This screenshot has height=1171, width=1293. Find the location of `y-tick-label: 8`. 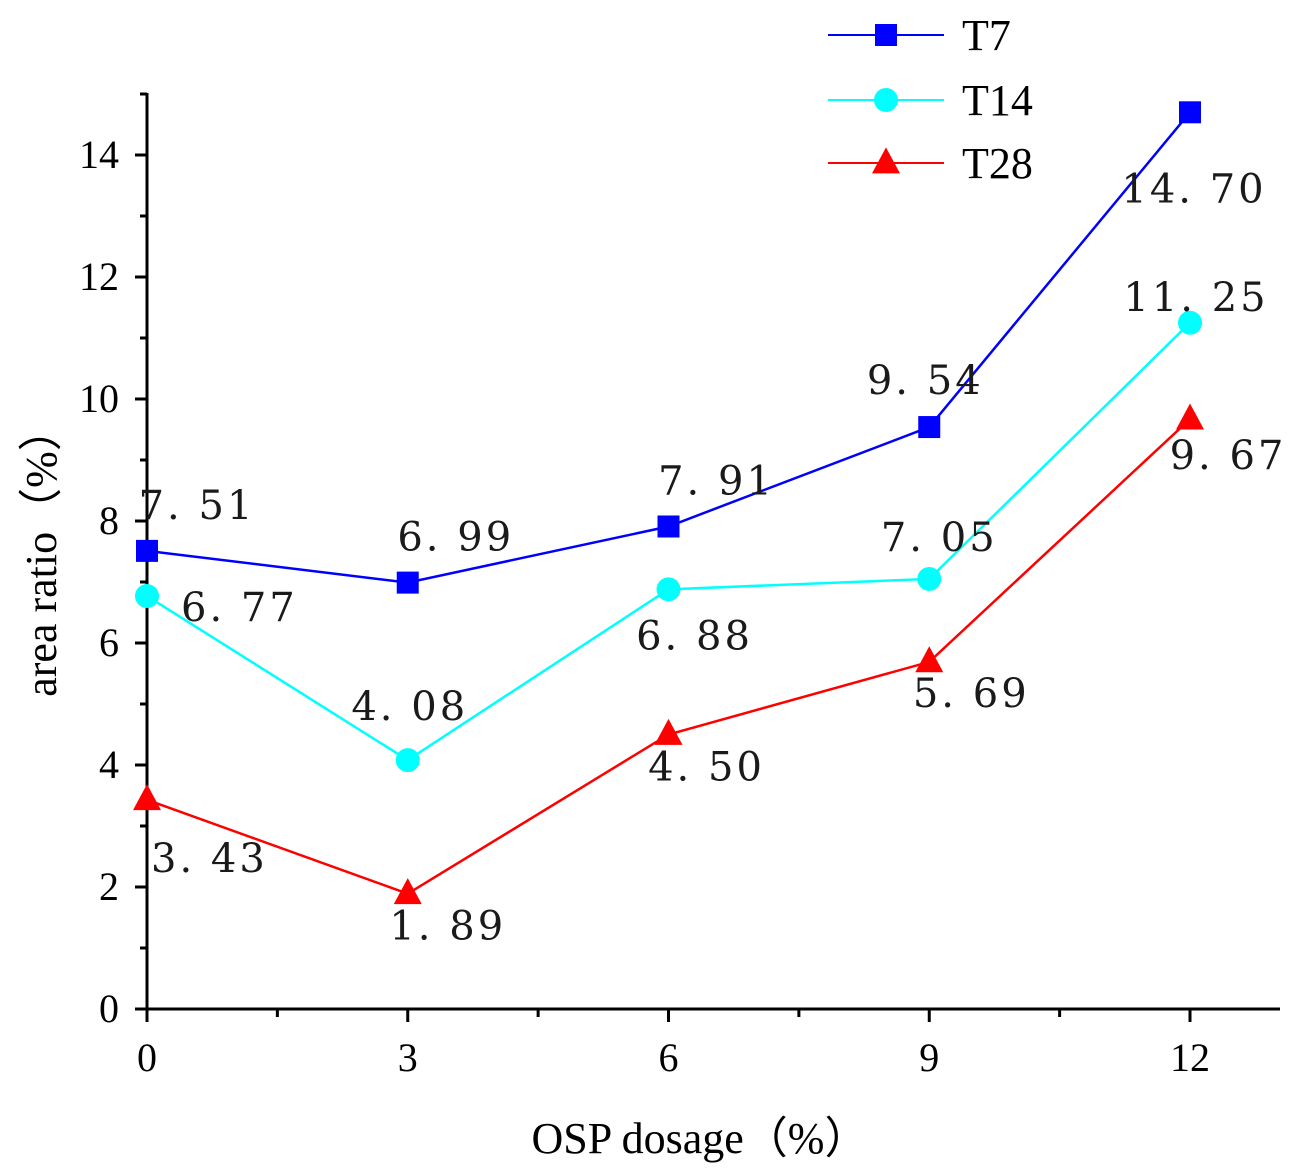

y-tick-label: 8 is located at coordinates (109, 520).